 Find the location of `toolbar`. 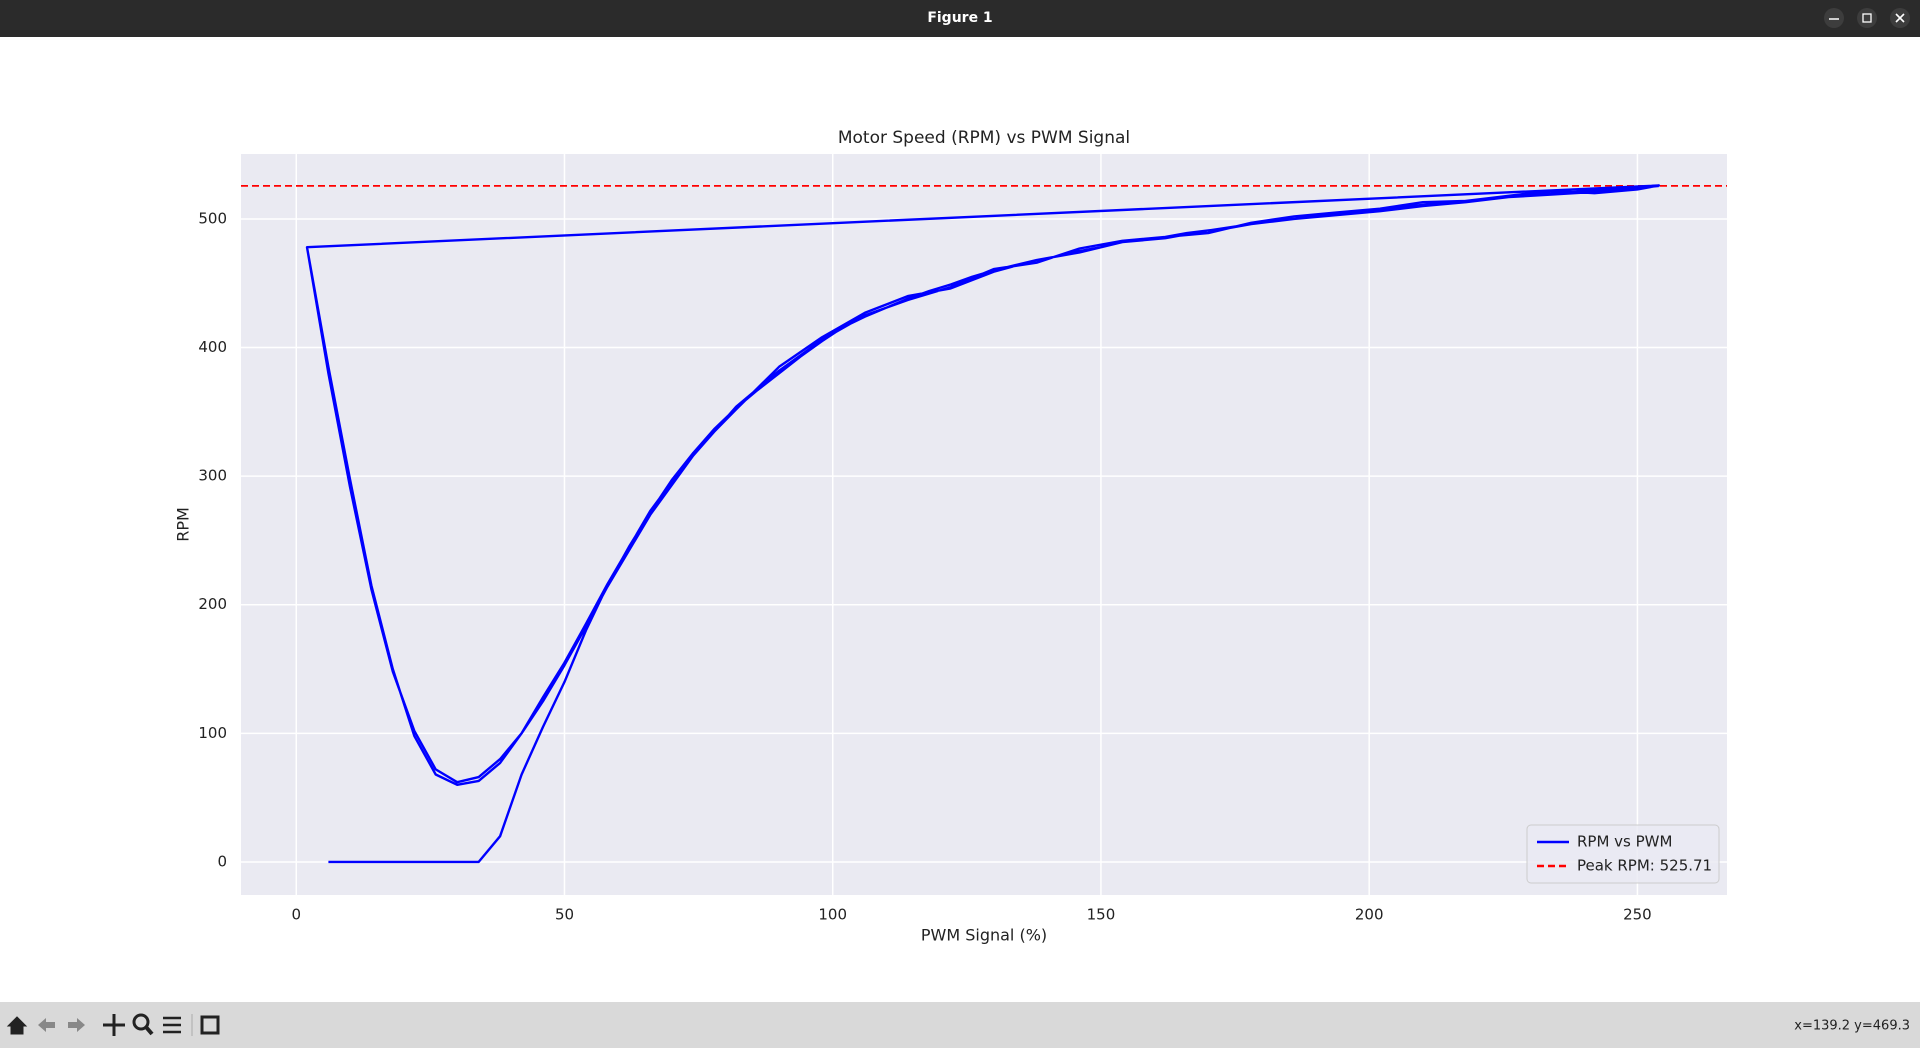

toolbar is located at coordinates (960, 1025).